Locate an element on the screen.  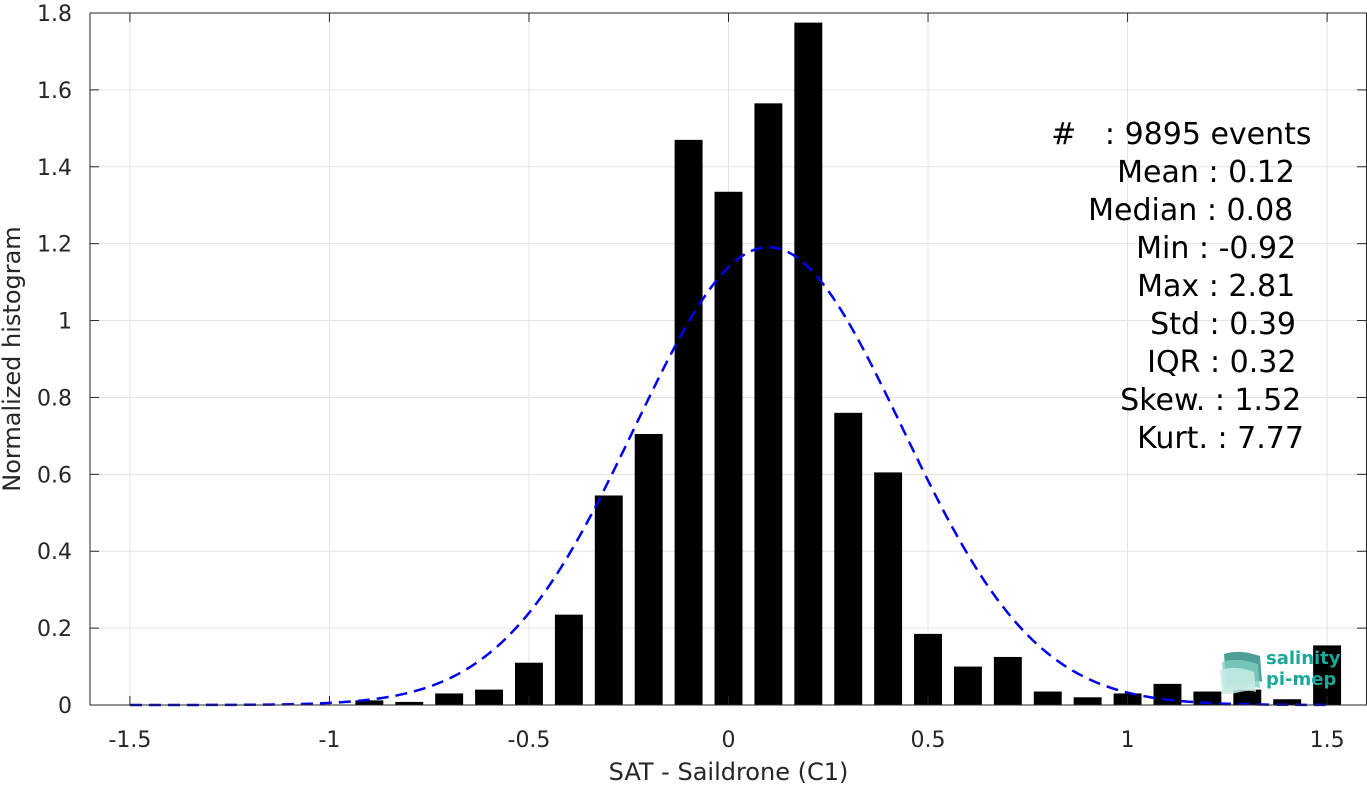
y-tick-label: 1 is located at coordinates (65, 322).